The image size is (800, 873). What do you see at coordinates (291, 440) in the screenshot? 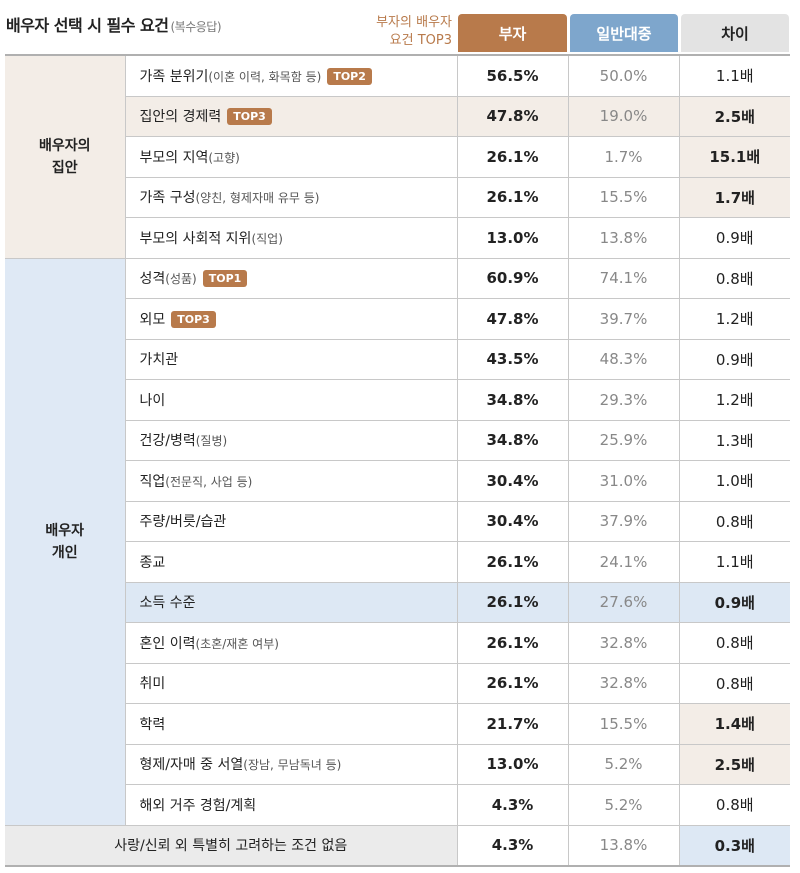
I see `item-label: 건강/병력(질병)` at bounding box center [291, 440].